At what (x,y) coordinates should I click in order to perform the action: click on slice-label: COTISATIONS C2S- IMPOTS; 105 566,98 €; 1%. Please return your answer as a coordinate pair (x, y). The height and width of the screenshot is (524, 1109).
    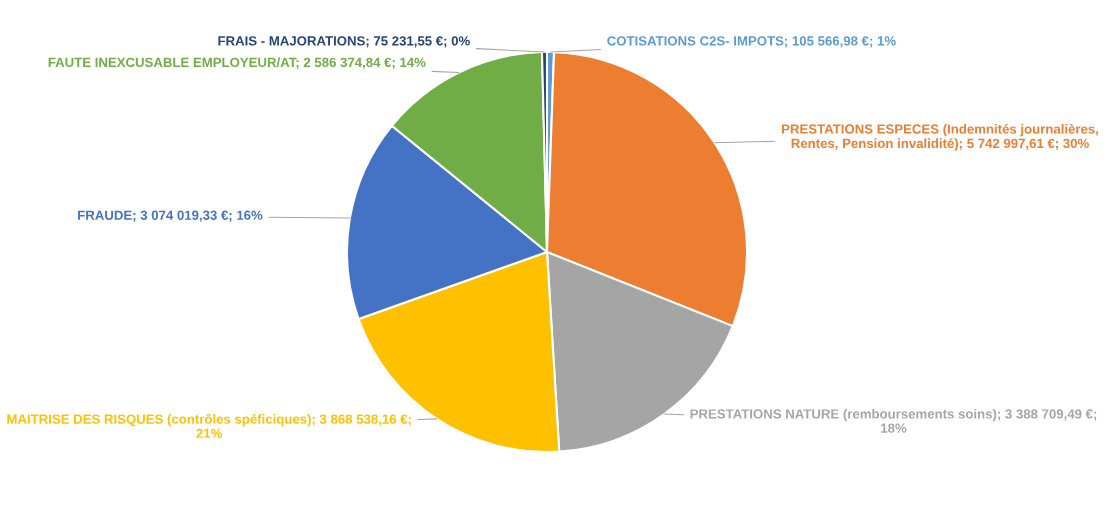
    Looking at the image, I should click on (751, 42).